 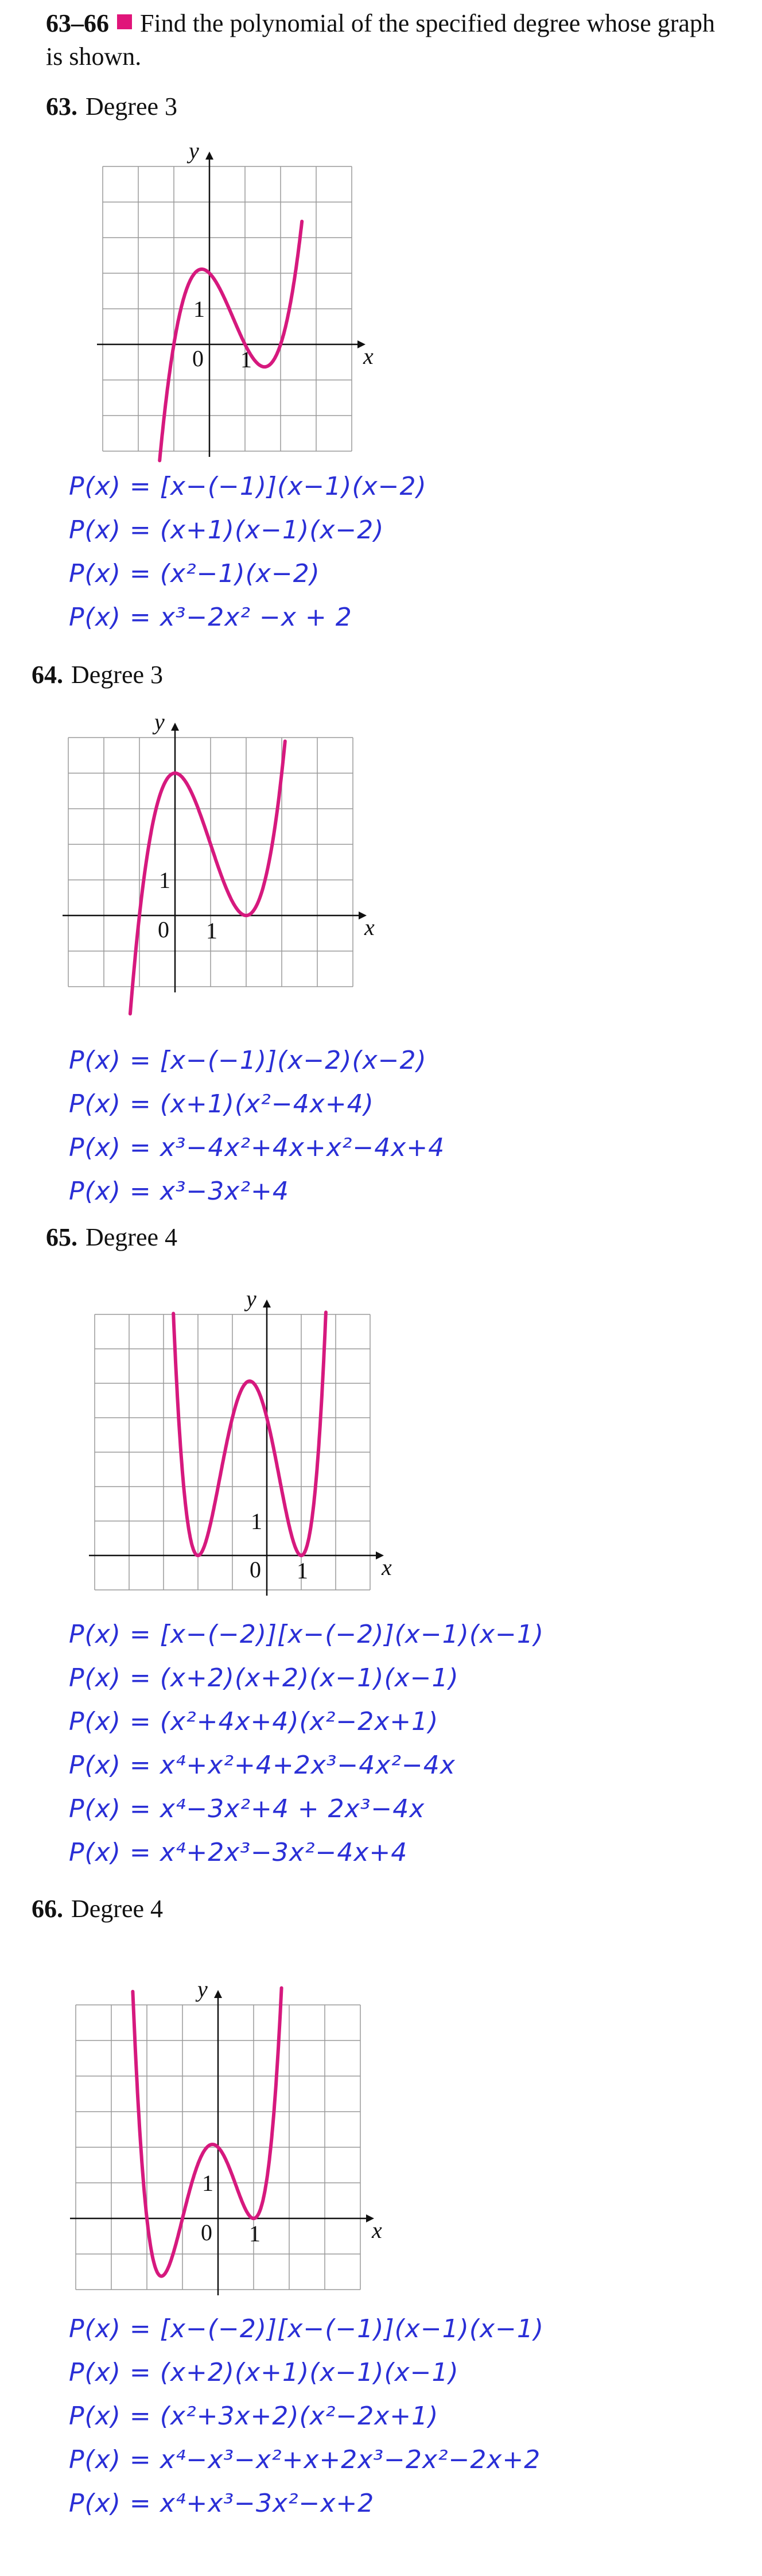 I want to click on work-line: P(x) = (x²+3x+2)(x²−2x+1), so click(x=254, y=2416).